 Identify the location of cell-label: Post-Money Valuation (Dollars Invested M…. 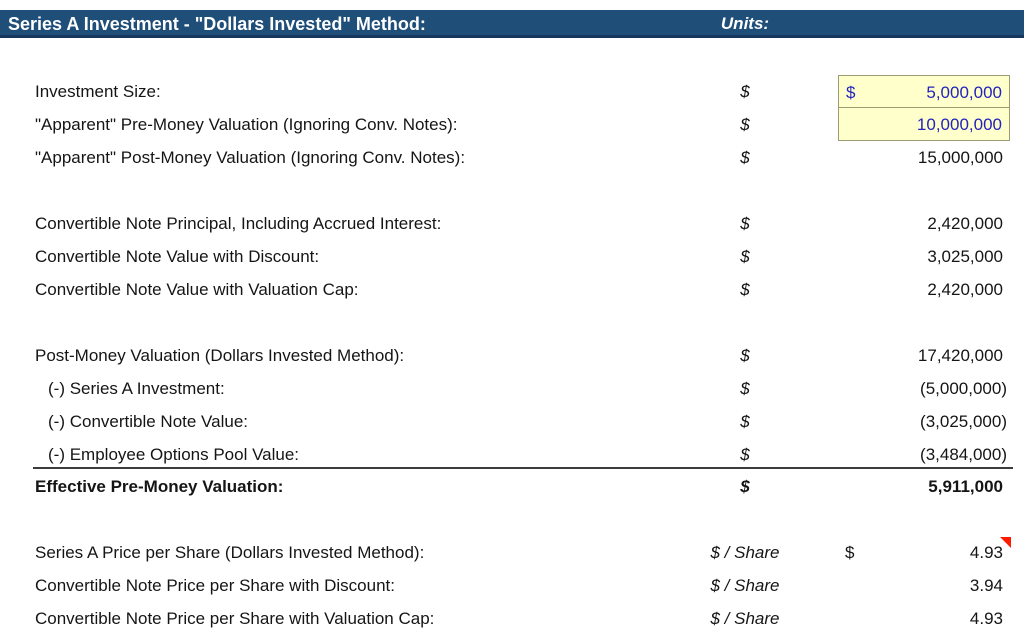
(220, 355).